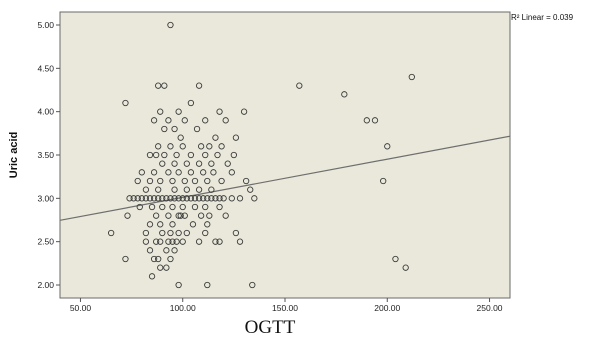 This screenshot has height=337, width=592. I want to click on r2-linear-label: R² Linear = 0.039, so click(542, 17).